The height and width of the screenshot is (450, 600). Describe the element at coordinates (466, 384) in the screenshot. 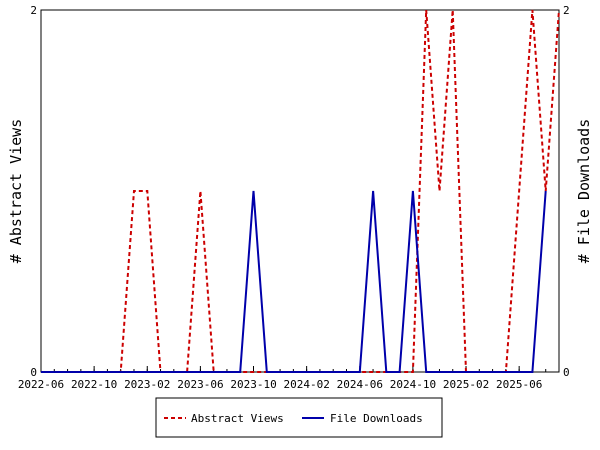

I see `x-tick-label: 2025-02` at that location.